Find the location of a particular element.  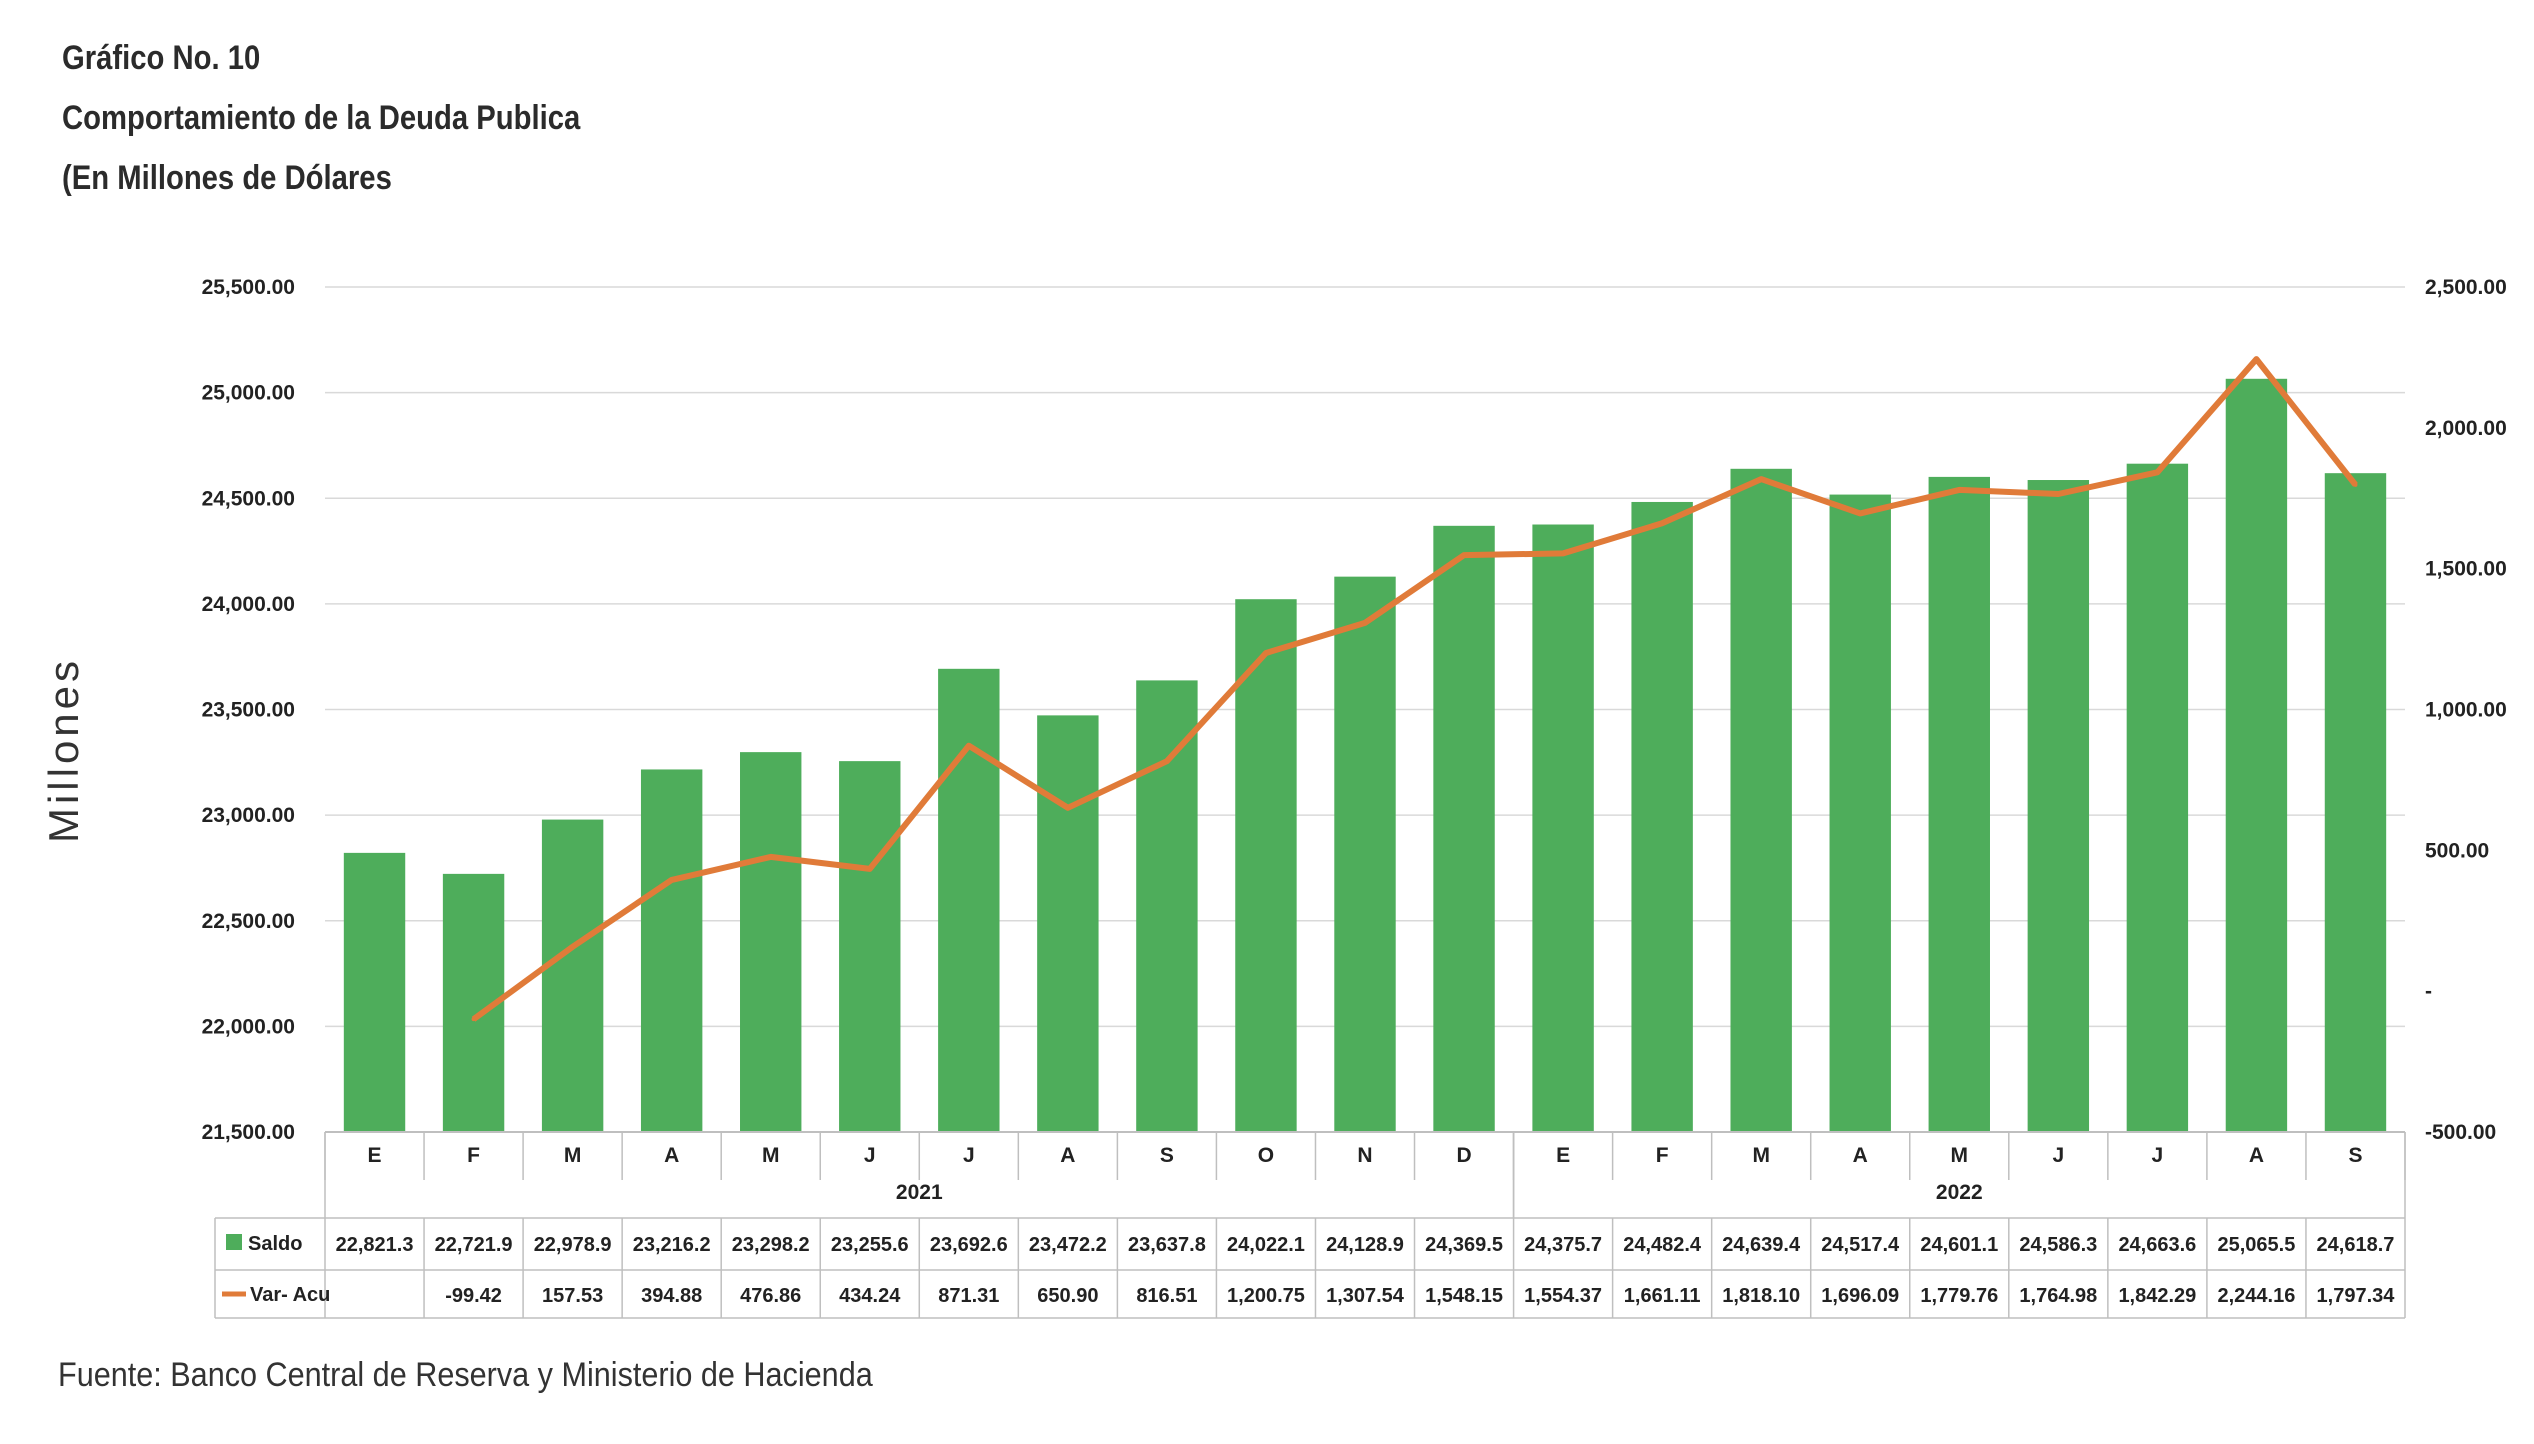

table-cell-var-acu: 434.24 is located at coordinates (870, 1296).